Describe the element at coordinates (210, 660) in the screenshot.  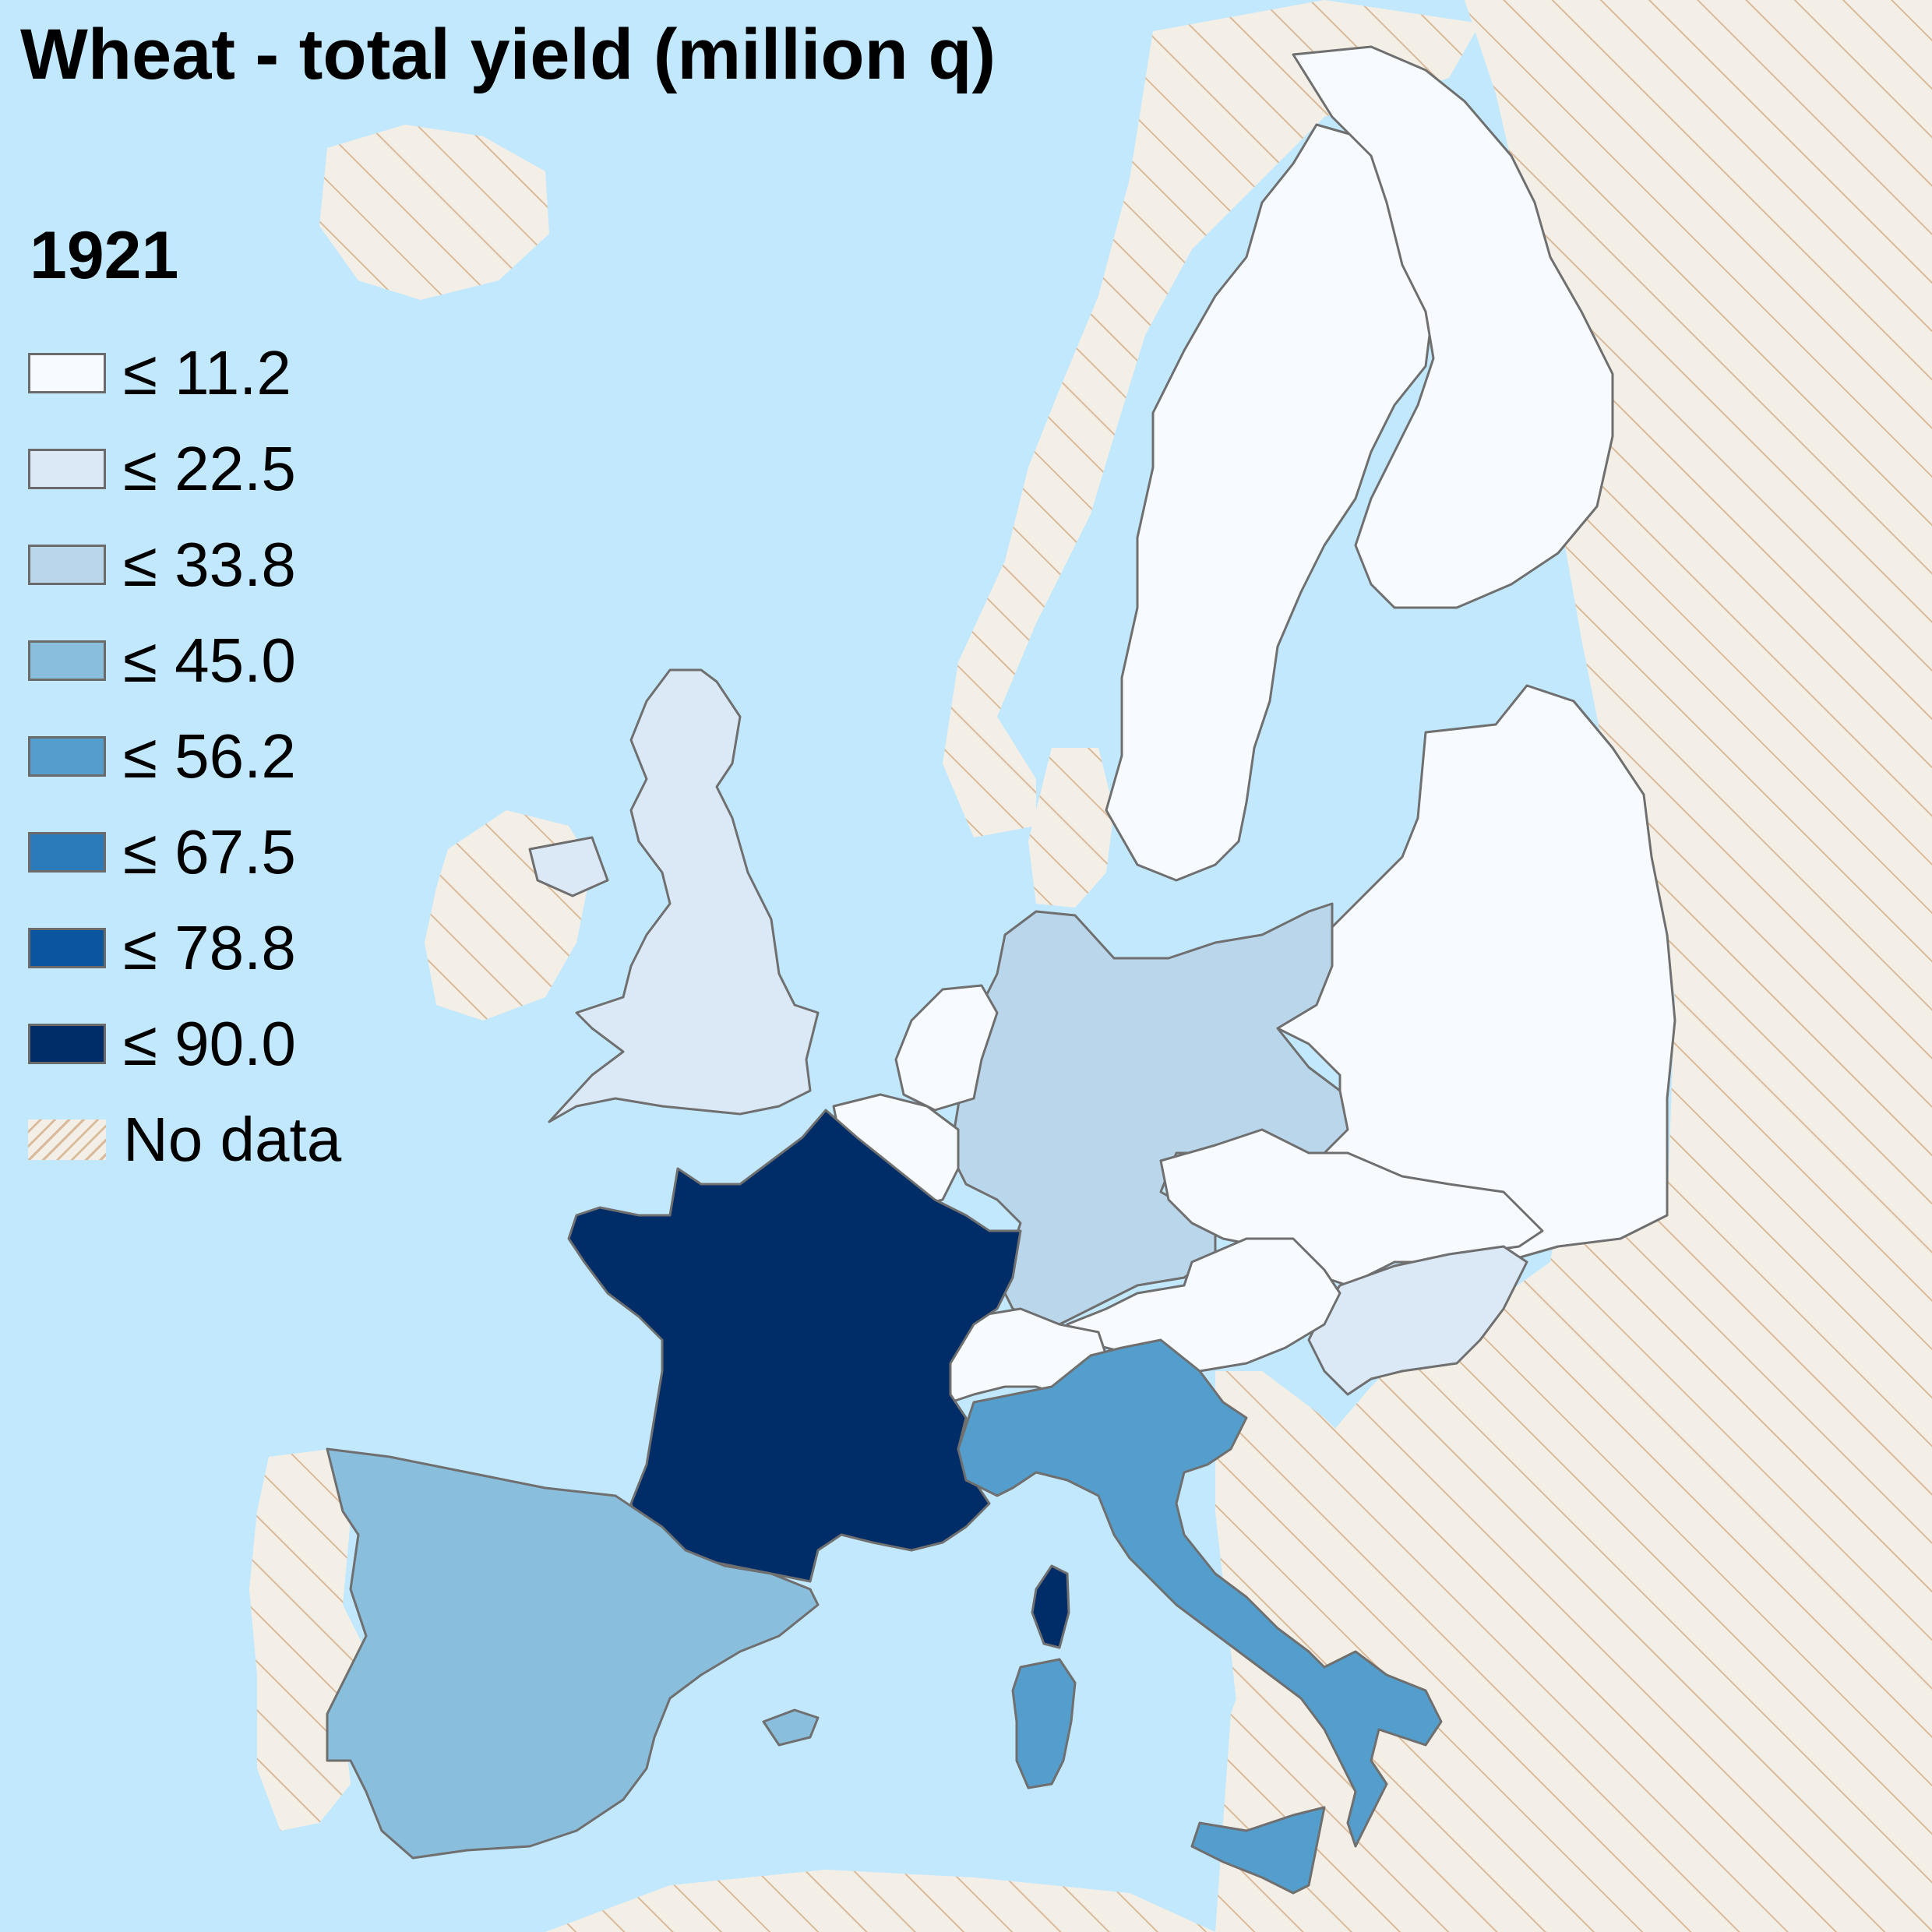
I see `legend-label: ≤ 45.0` at that location.